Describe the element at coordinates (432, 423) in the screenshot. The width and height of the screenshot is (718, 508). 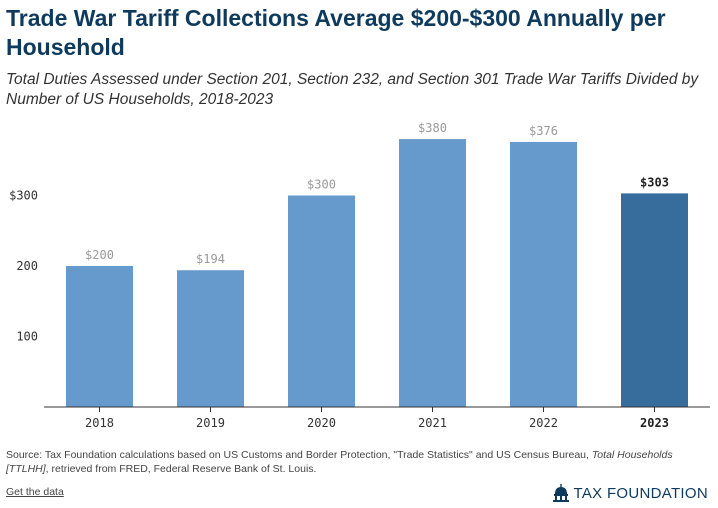
I see `x-tick-label: 2021` at that location.